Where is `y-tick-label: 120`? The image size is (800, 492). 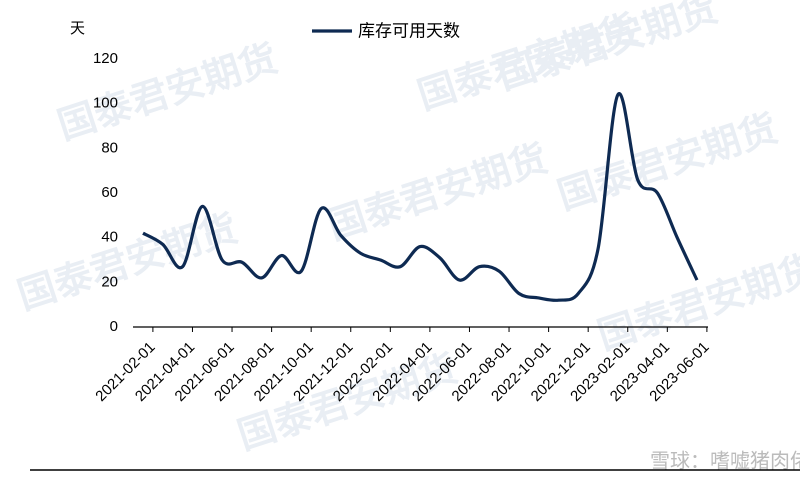 y-tick-label: 120 is located at coordinates (105, 58).